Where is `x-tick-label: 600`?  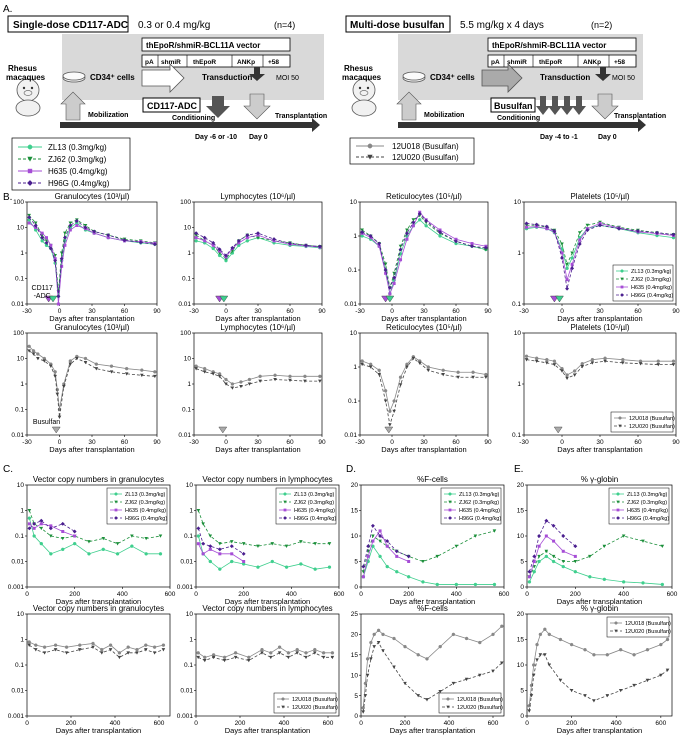 x-tick-label: 600 is located at coordinates (504, 594).